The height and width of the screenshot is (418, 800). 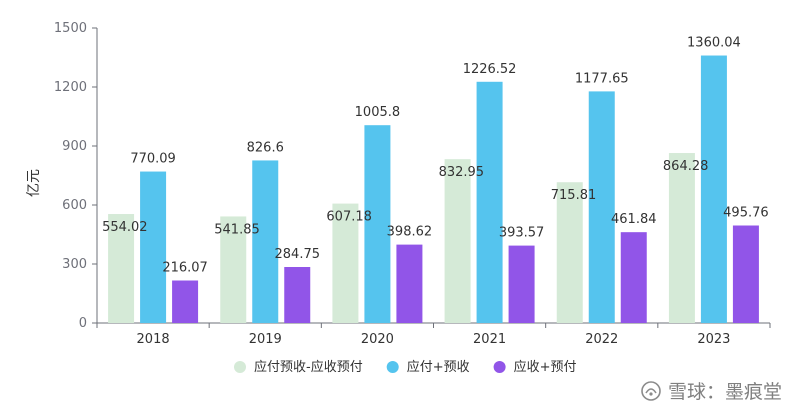 I want to click on y-axis-label: 亿元, so click(x=34, y=183).